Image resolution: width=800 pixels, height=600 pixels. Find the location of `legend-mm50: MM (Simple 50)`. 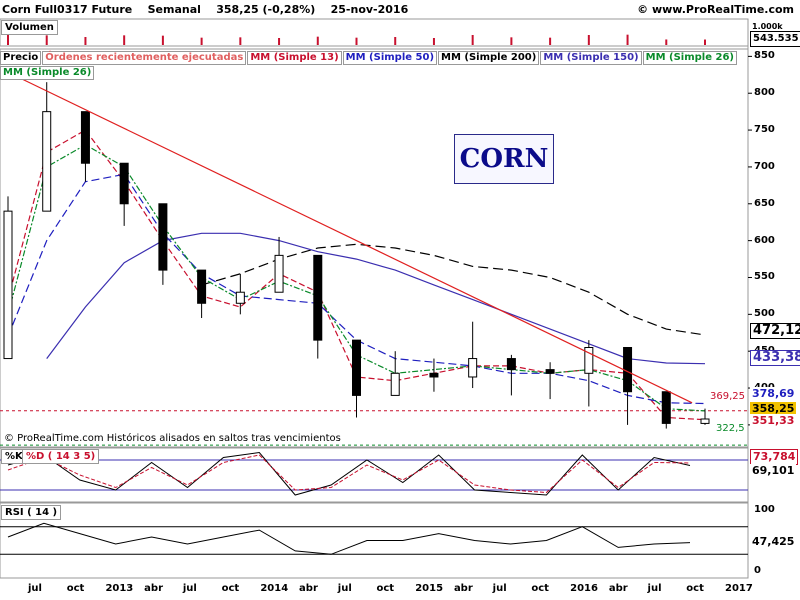

legend-mm50: MM (Simple 50) is located at coordinates (390, 58).